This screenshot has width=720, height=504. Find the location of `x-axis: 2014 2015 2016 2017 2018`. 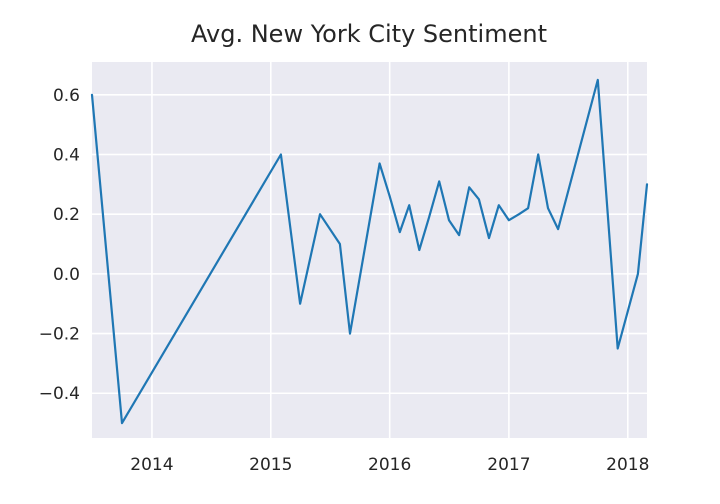

x-axis: 2014 2015 2016 2017 2018 is located at coordinates (389, 465).